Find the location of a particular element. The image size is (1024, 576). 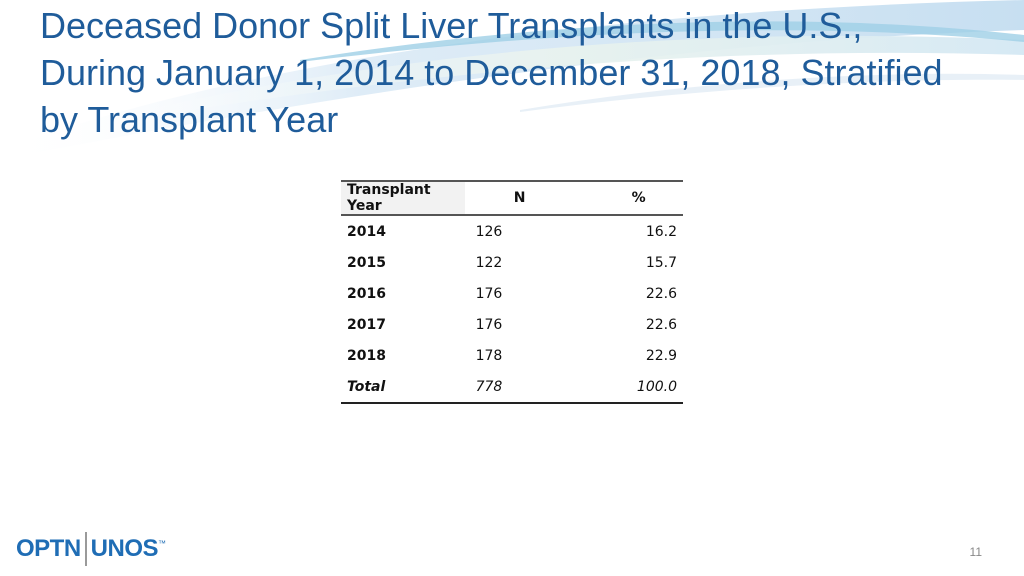

cell-percent: 15.7 is located at coordinates (661, 262).